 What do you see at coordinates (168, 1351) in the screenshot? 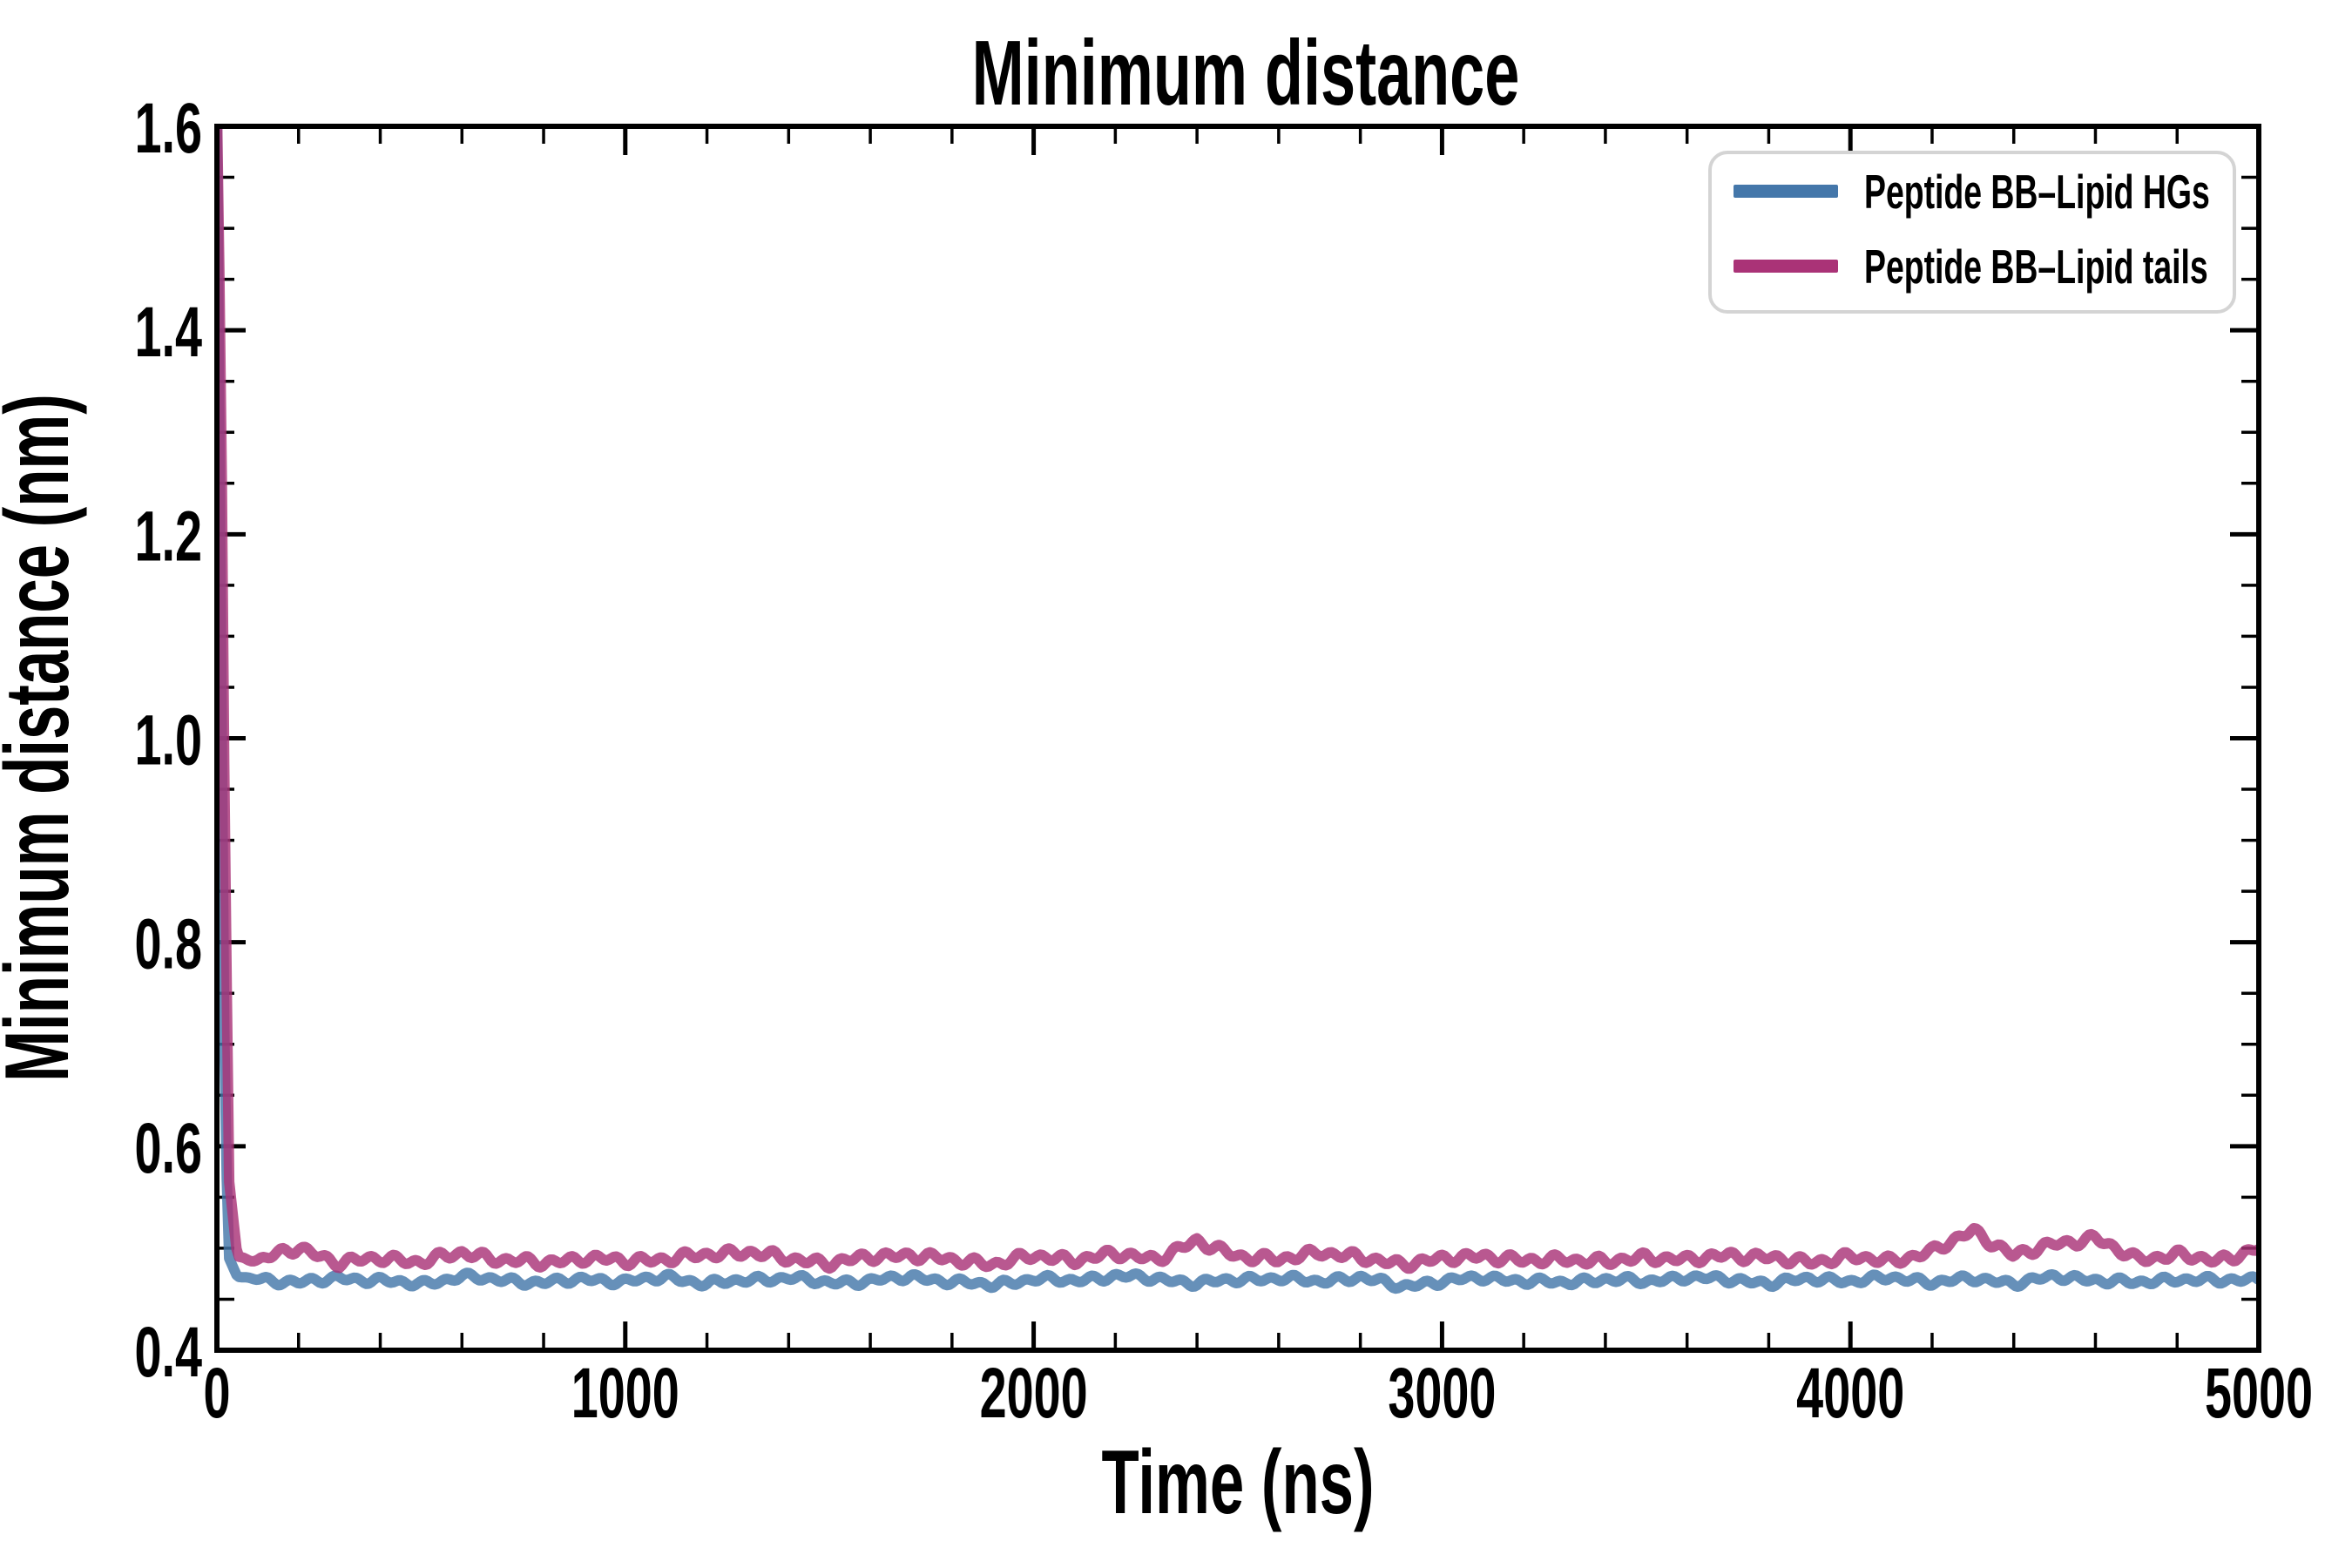
I see `y-tick-label: 0.4` at bounding box center [168, 1351].